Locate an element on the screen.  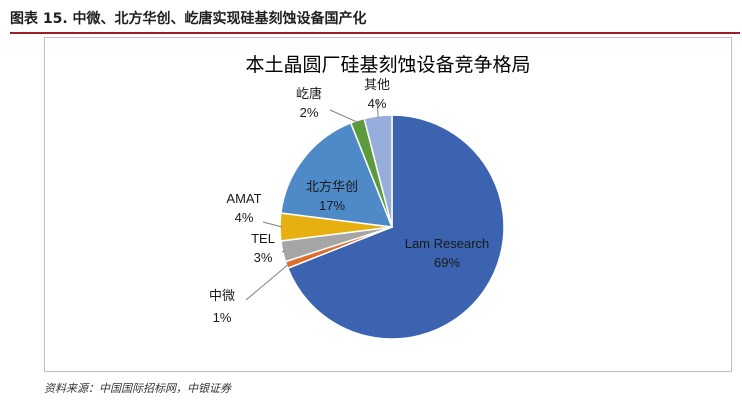
slice-name-label: Lam Research is located at coordinates (447, 243).